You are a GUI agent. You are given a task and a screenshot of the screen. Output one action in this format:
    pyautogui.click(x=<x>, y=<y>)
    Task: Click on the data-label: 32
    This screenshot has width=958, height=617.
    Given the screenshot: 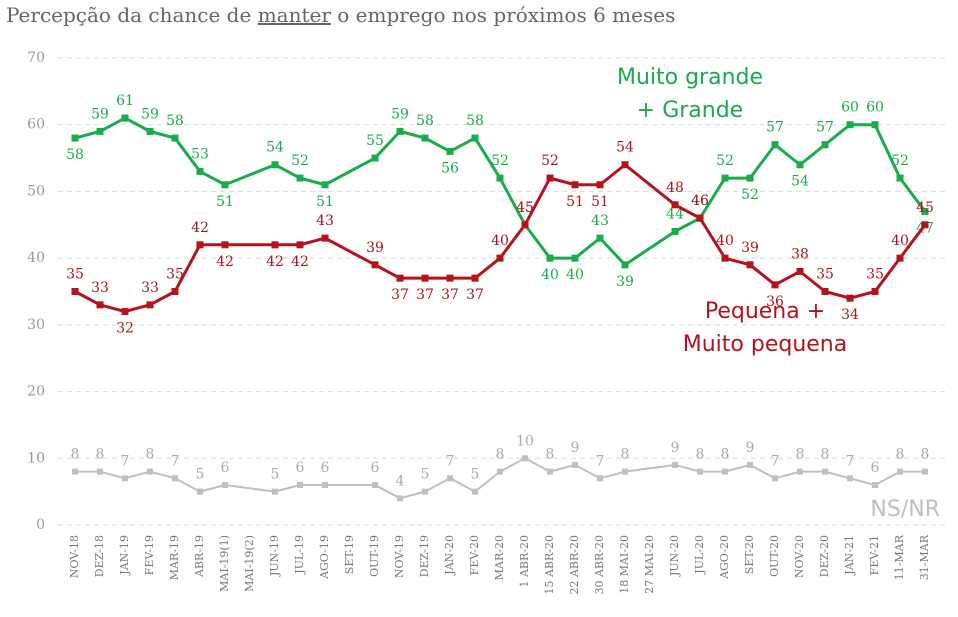 What is the action you would take?
    pyautogui.click(x=125, y=329)
    